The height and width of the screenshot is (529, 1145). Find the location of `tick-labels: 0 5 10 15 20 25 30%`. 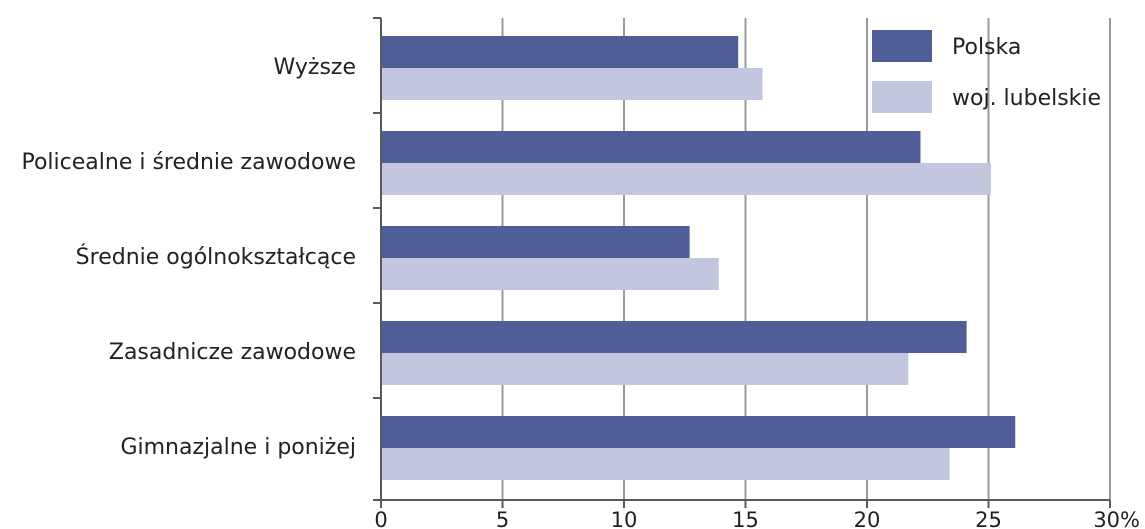

tick-labels: 0 5 10 15 20 25 30% is located at coordinates (757, 518).